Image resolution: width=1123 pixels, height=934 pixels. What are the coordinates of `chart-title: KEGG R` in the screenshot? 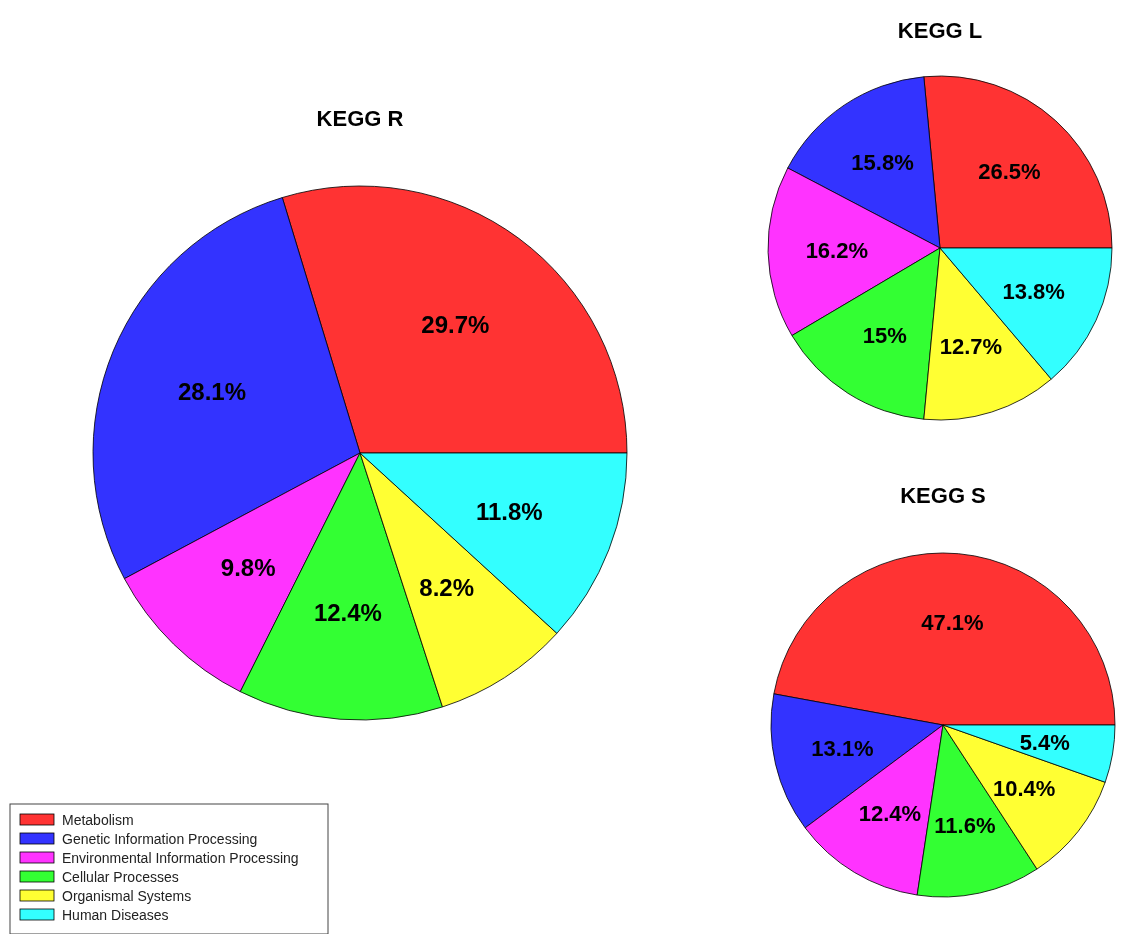 It's located at (360, 118).